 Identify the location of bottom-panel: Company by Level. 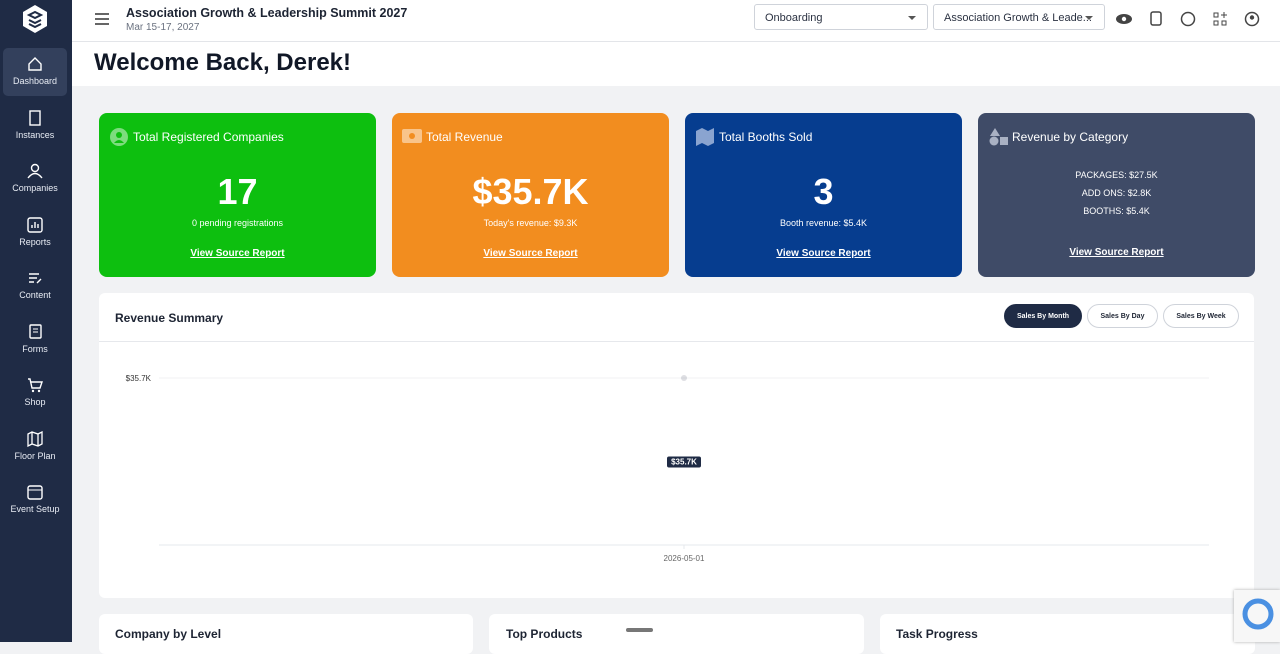
(286, 634).